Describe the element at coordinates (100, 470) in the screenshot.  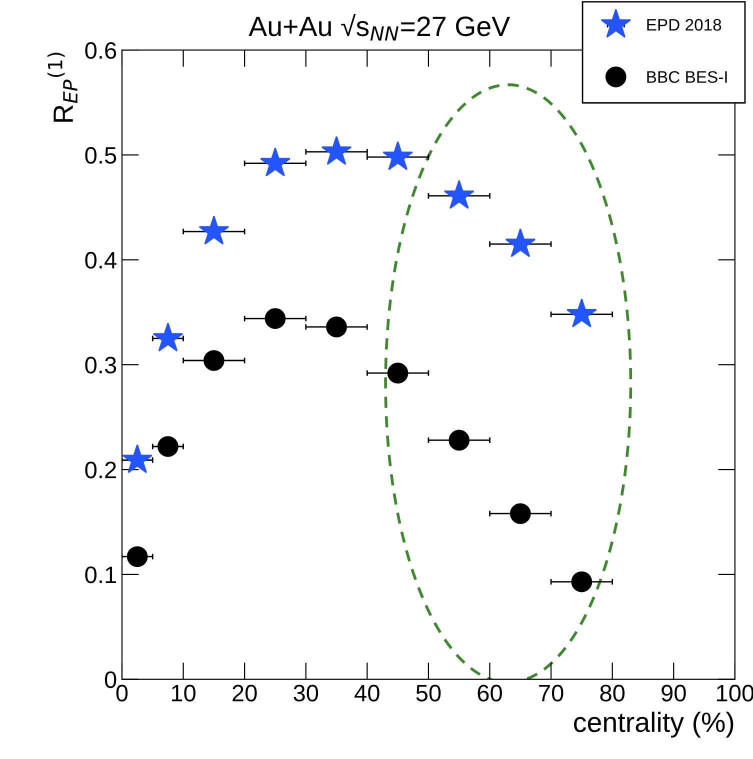
I see `y-tick-label: 0.2` at that location.